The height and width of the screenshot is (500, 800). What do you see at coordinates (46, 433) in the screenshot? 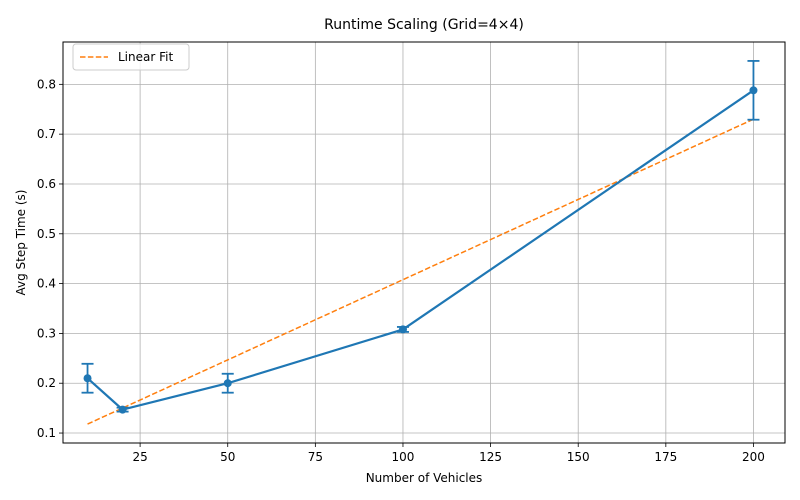
I see `y-tick-label: 0.1` at bounding box center [46, 433].